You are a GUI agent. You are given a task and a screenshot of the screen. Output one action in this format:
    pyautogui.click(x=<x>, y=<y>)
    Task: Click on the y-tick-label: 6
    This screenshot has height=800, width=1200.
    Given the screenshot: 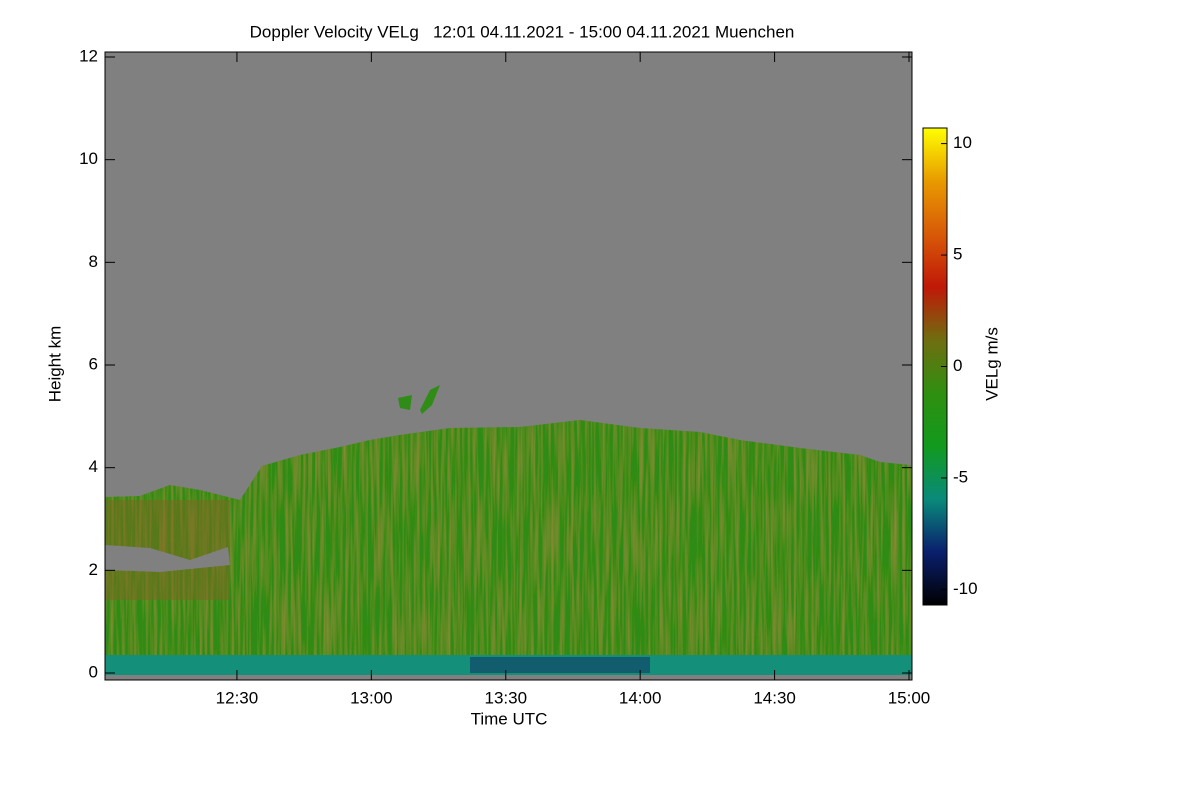 What is the action you would take?
    pyautogui.click(x=93, y=363)
    